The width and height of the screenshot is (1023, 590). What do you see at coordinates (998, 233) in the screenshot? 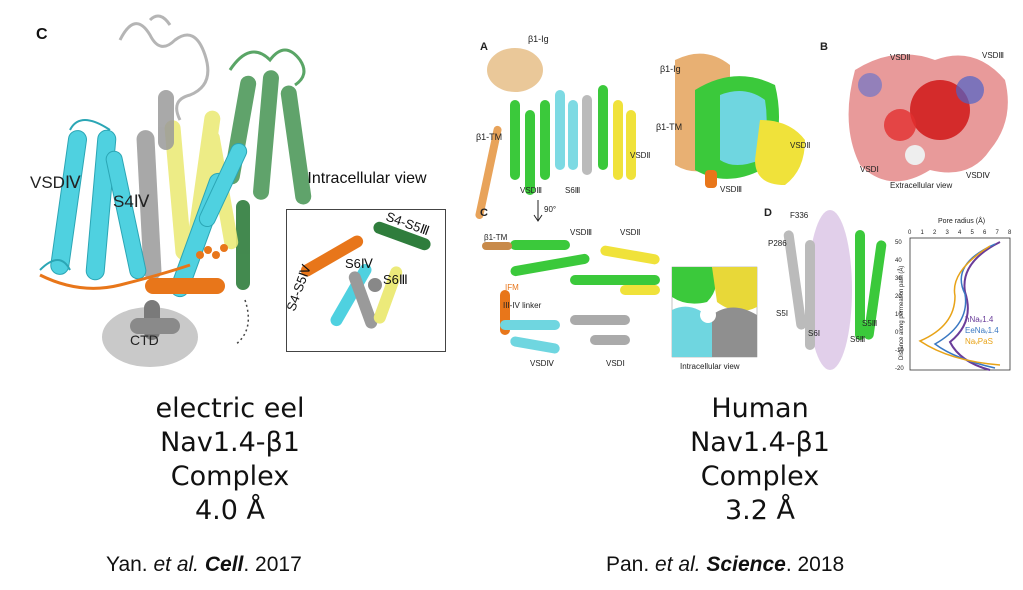
I see `pore-xtick: 7` at bounding box center [998, 233].